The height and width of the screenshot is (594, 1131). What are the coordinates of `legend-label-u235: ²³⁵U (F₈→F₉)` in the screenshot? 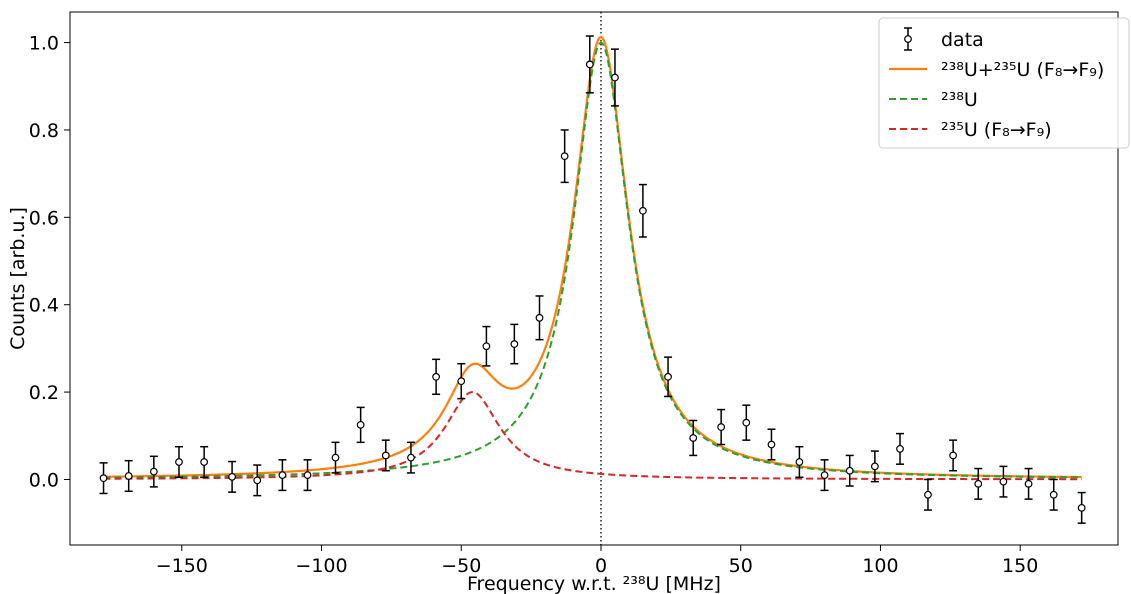 It's located at (996, 130).